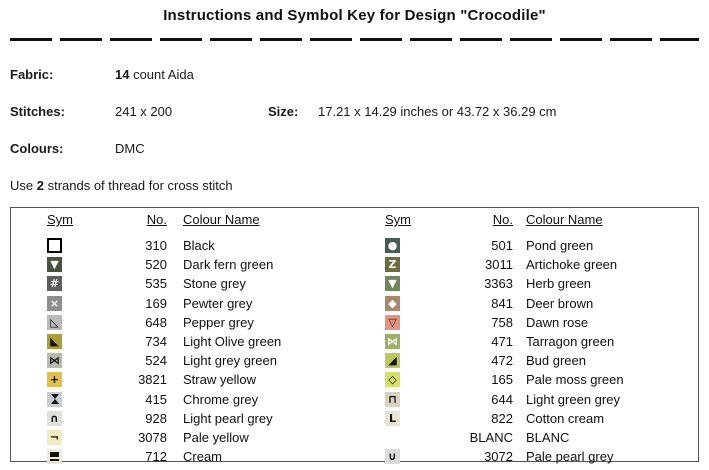  What do you see at coordinates (392, 265) in the screenshot?
I see `stitch-symbol-icon: Z` at bounding box center [392, 265].